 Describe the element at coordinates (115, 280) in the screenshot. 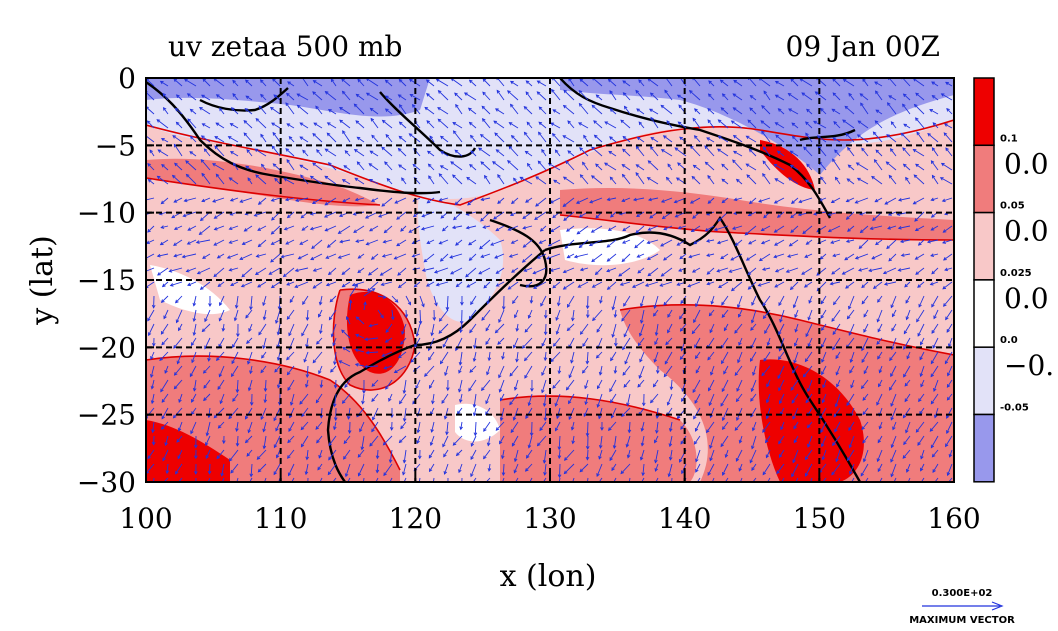

I see `y-axis: 0−5−10−15−20−25−30` at that location.